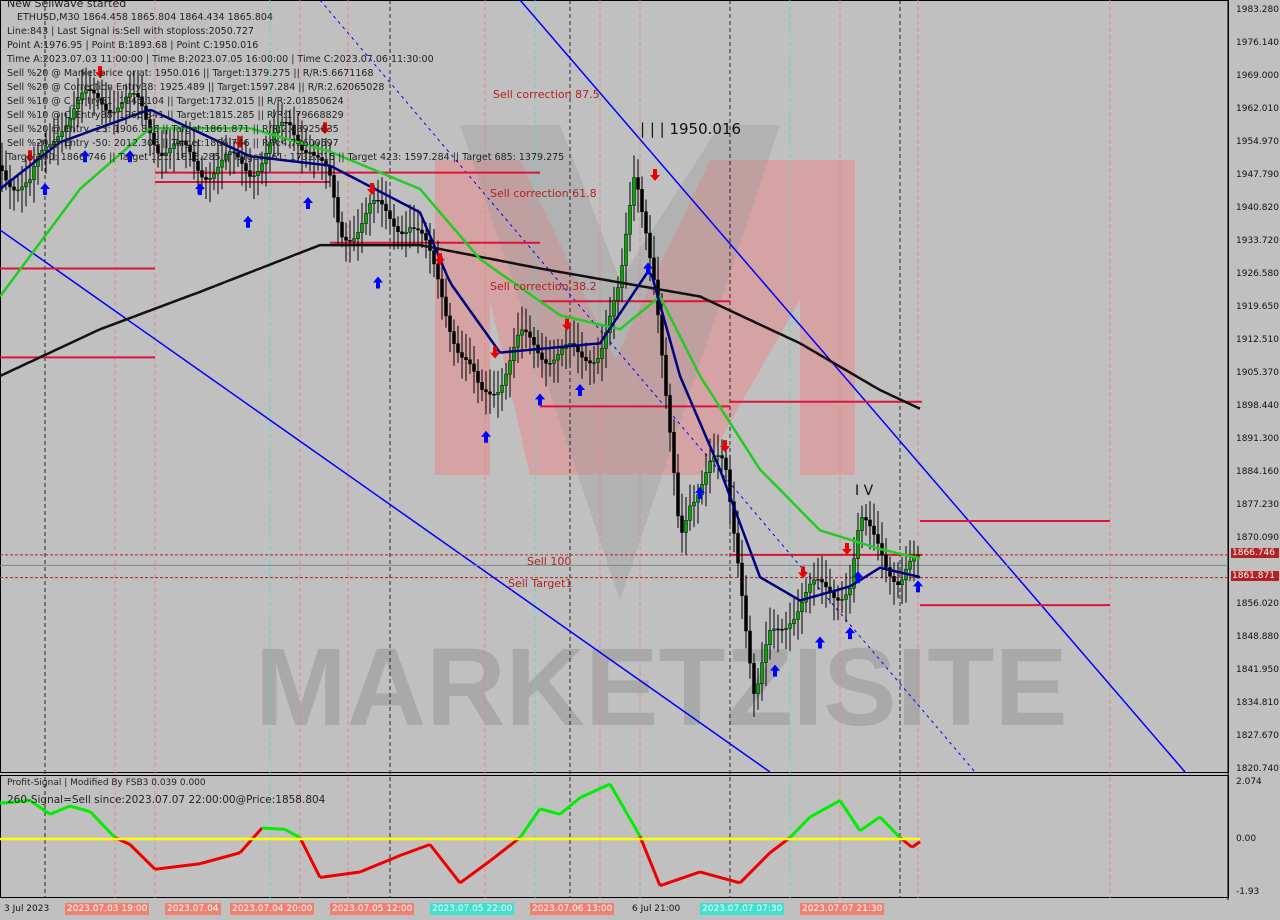 This screenshot has height=920, width=1280. I want to click on time-axis-label: 2023.07.06 13:00, so click(572, 909).